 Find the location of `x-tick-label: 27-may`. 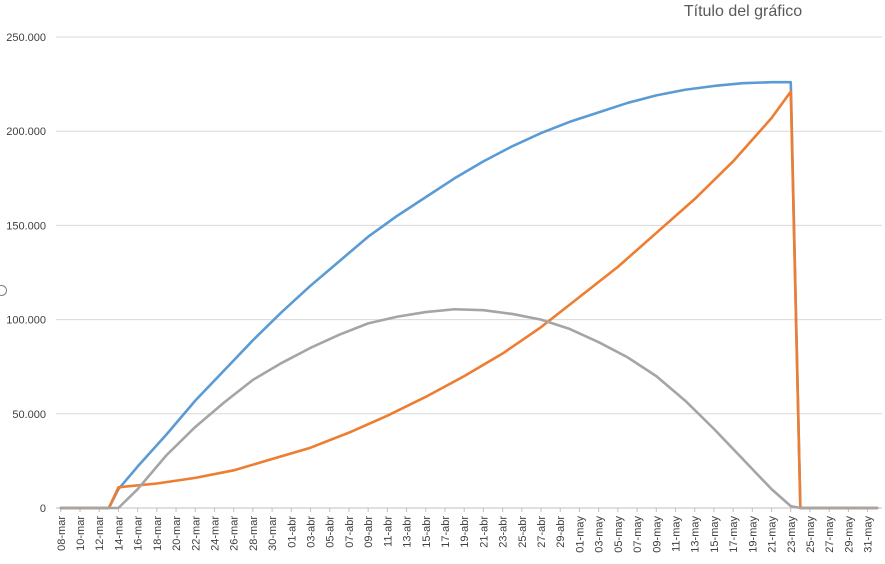

x-tick-label: 27-may is located at coordinates (830, 534).